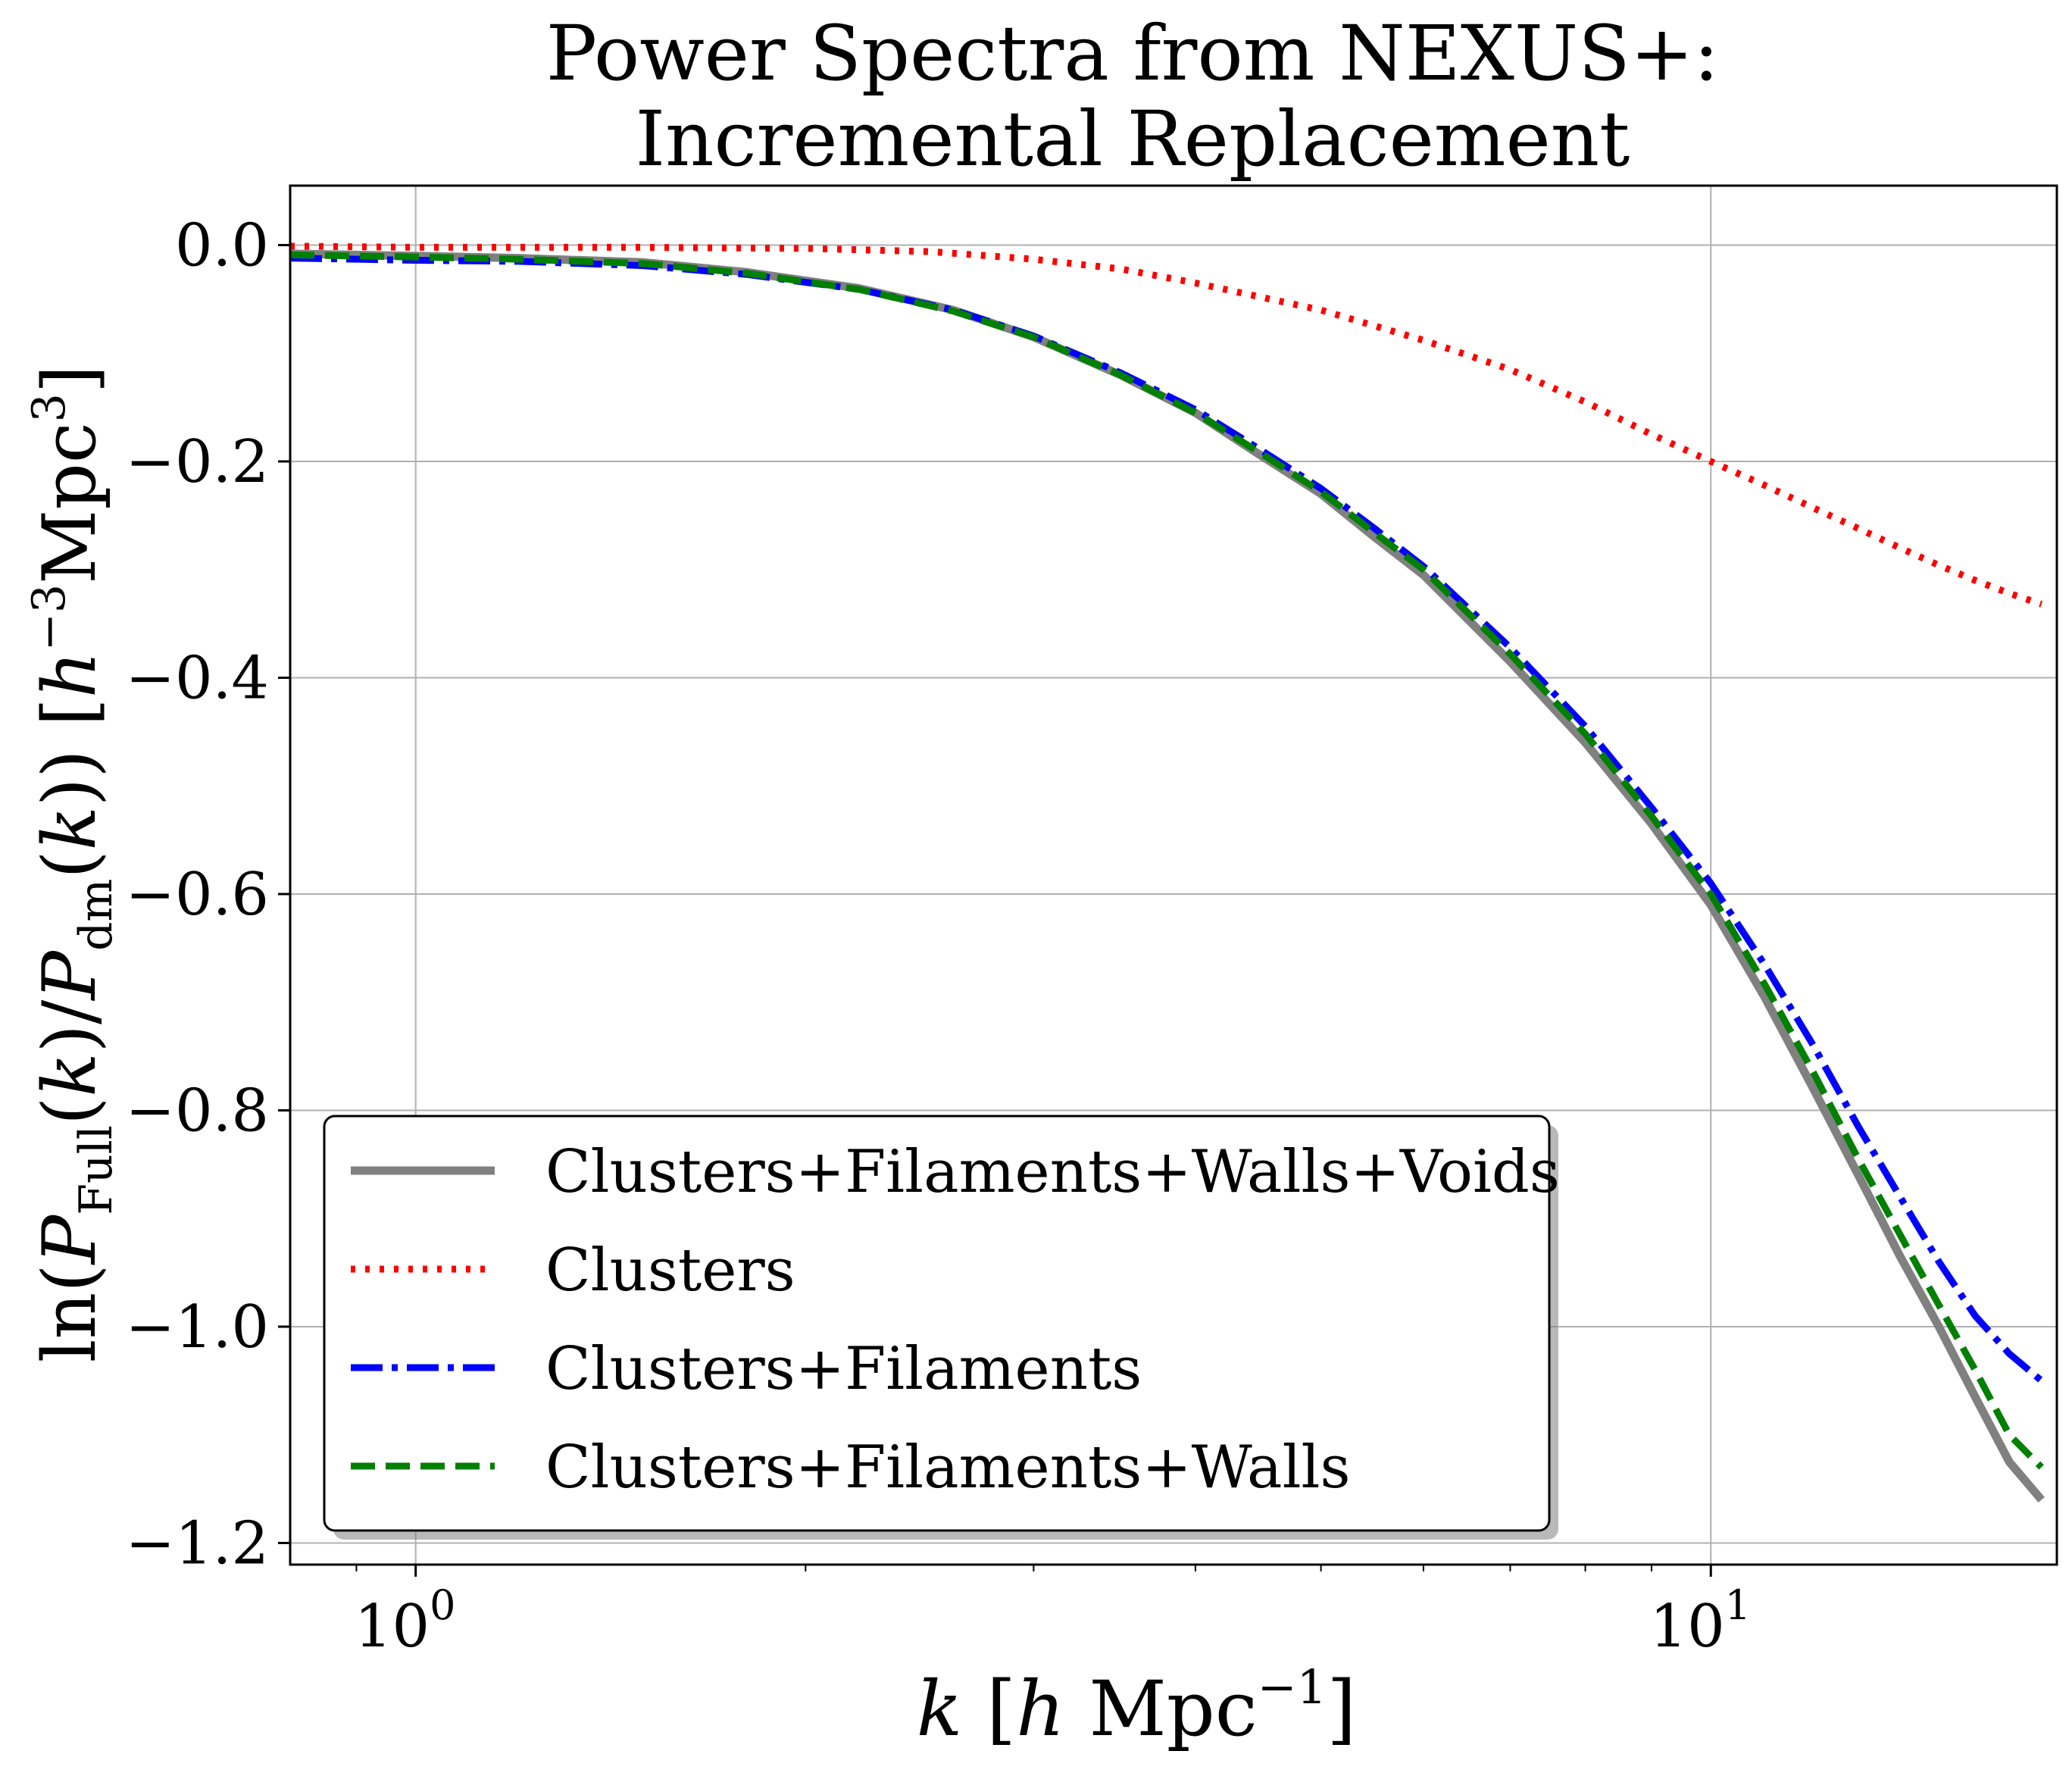  What do you see at coordinates (937, 1323) in the screenshot?
I see `legend-box` at bounding box center [937, 1323].